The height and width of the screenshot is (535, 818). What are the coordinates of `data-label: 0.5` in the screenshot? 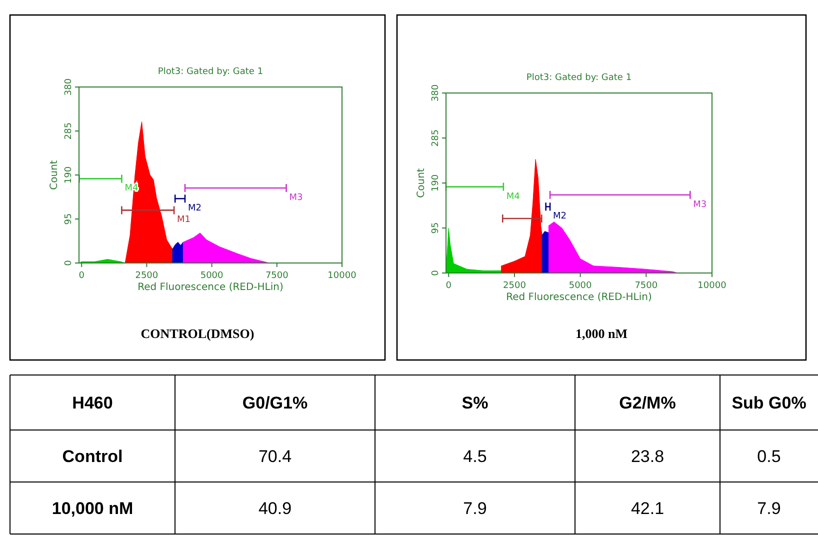 It's located at (769, 456).